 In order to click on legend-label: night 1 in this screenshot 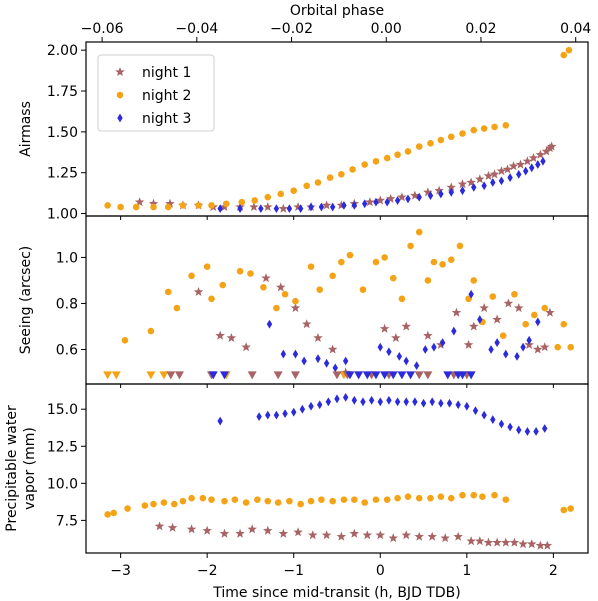, I will do `click(166, 73)`.